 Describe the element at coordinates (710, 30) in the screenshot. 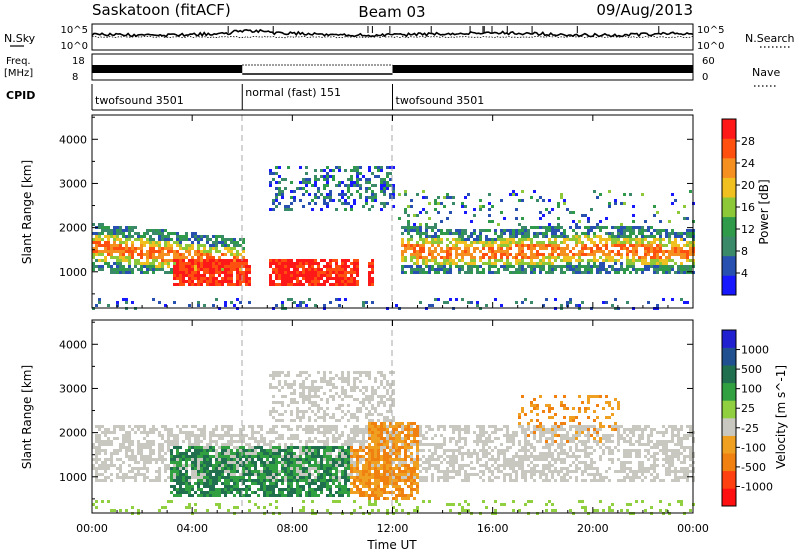

I see `noise-right-tick-top: 10^5` at that location.